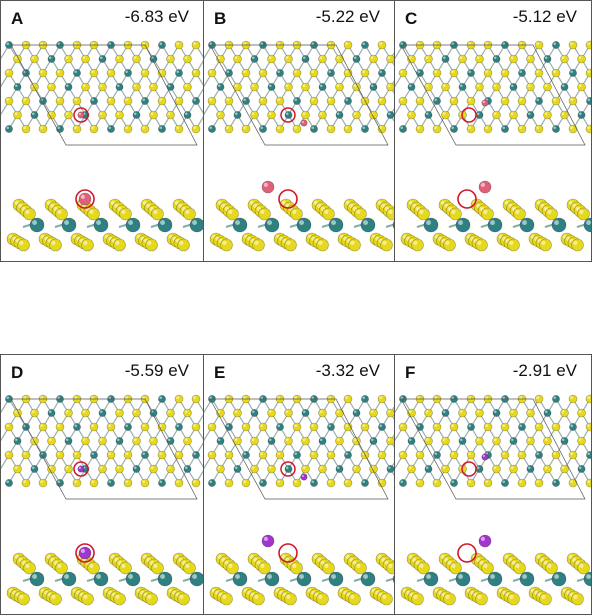 This screenshot has height=615, width=592. I want to click on panel-b: B -5.22 eV, so click(299, 131).